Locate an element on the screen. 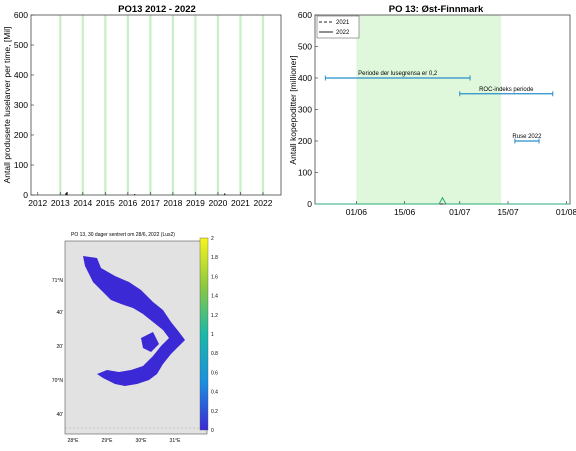  chart1-ytick-label: 100 is located at coordinates (21, 165).